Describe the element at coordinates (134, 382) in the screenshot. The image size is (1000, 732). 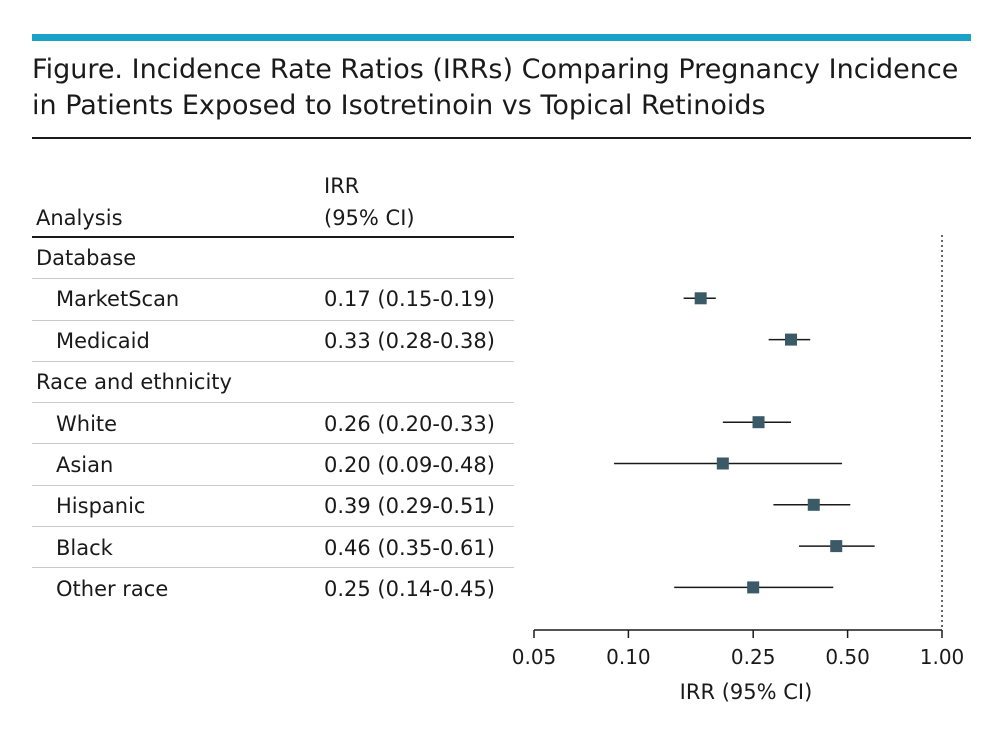
I see `group-label-race-ethnicity: Race and ethnicity` at that location.